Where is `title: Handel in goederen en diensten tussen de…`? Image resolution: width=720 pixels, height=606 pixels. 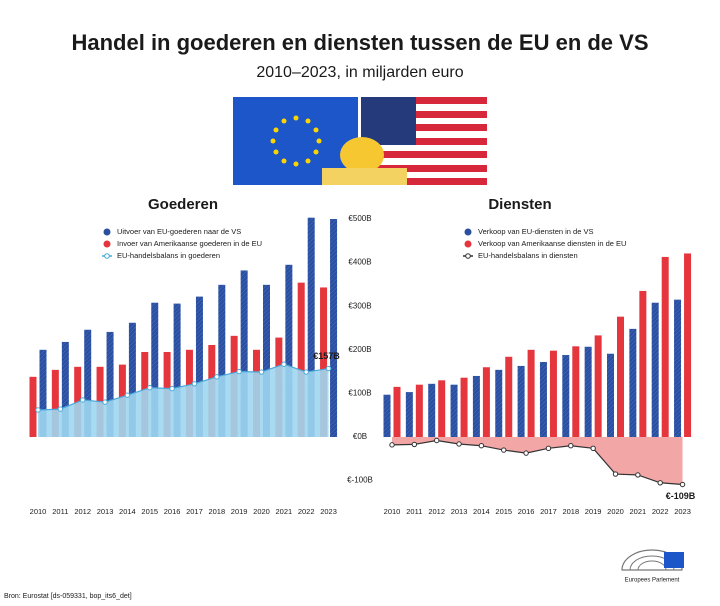 title: Handel in goederen en diensten tussen de… is located at coordinates (359, 42).